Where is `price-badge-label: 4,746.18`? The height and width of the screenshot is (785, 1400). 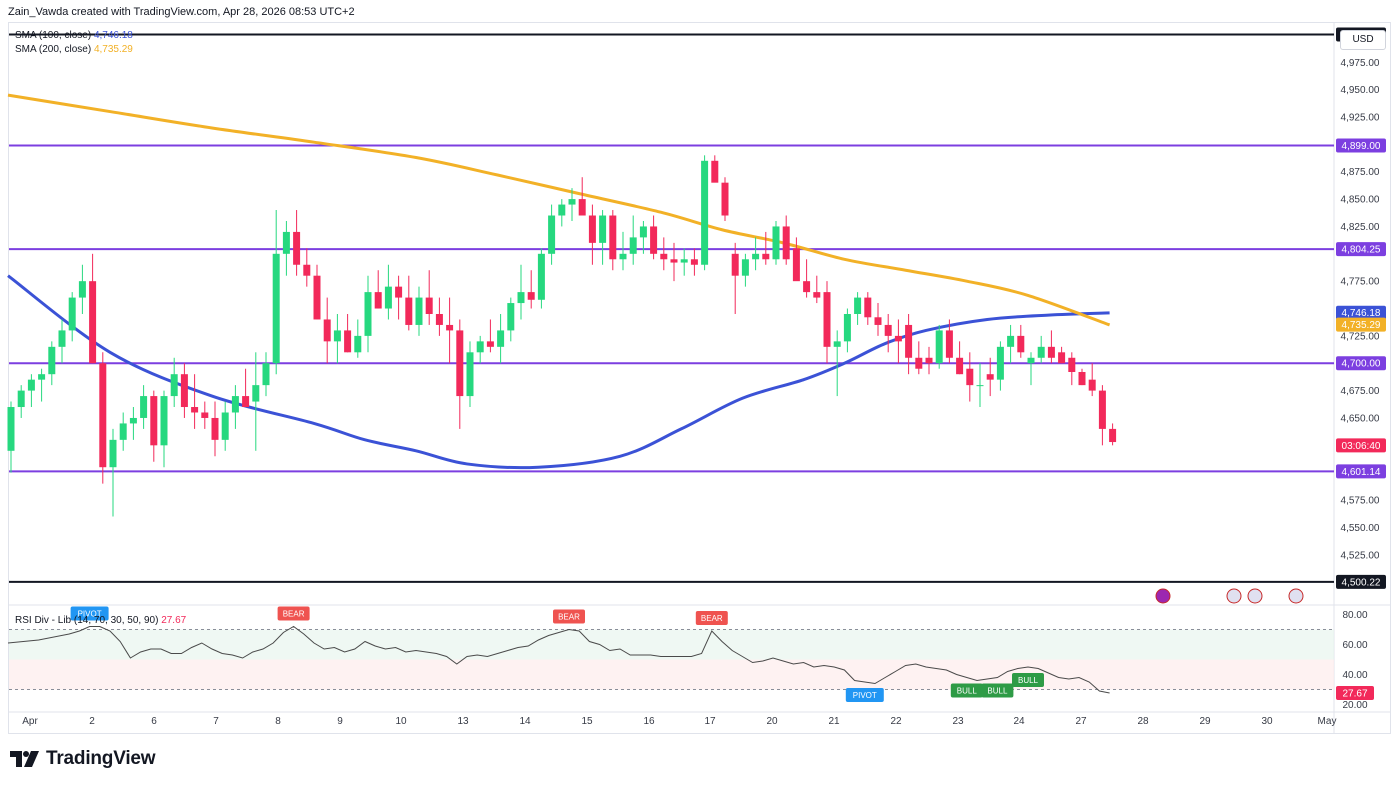 price-badge-label: 4,746.18 is located at coordinates (1361, 313).